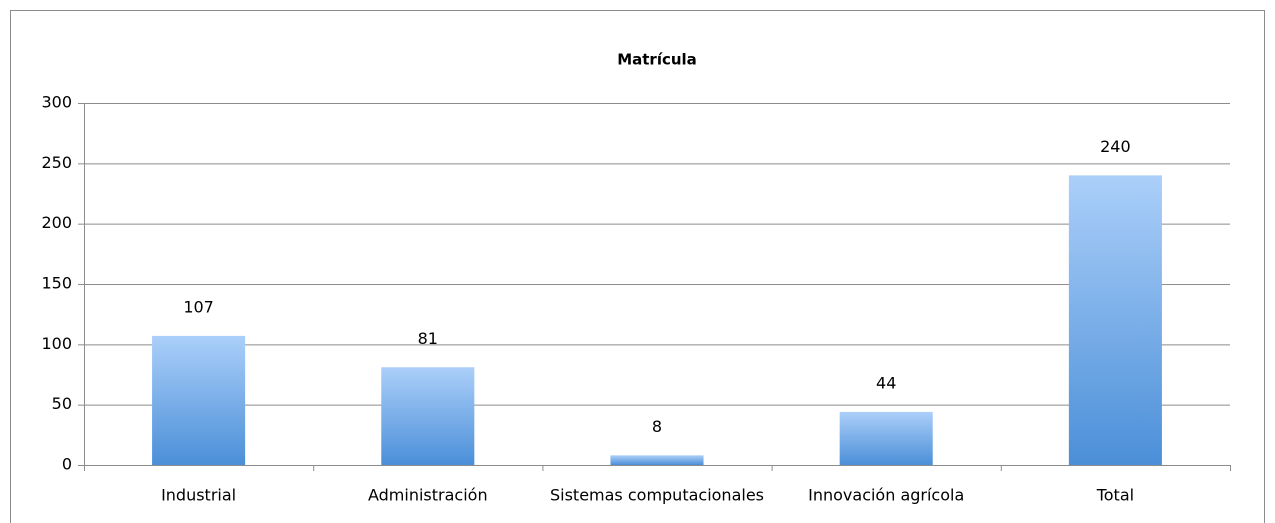 This screenshot has width=1275, height=523. What do you see at coordinates (657, 60) in the screenshot?
I see `chart-title: Matrícula` at bounding box center [657, 60].